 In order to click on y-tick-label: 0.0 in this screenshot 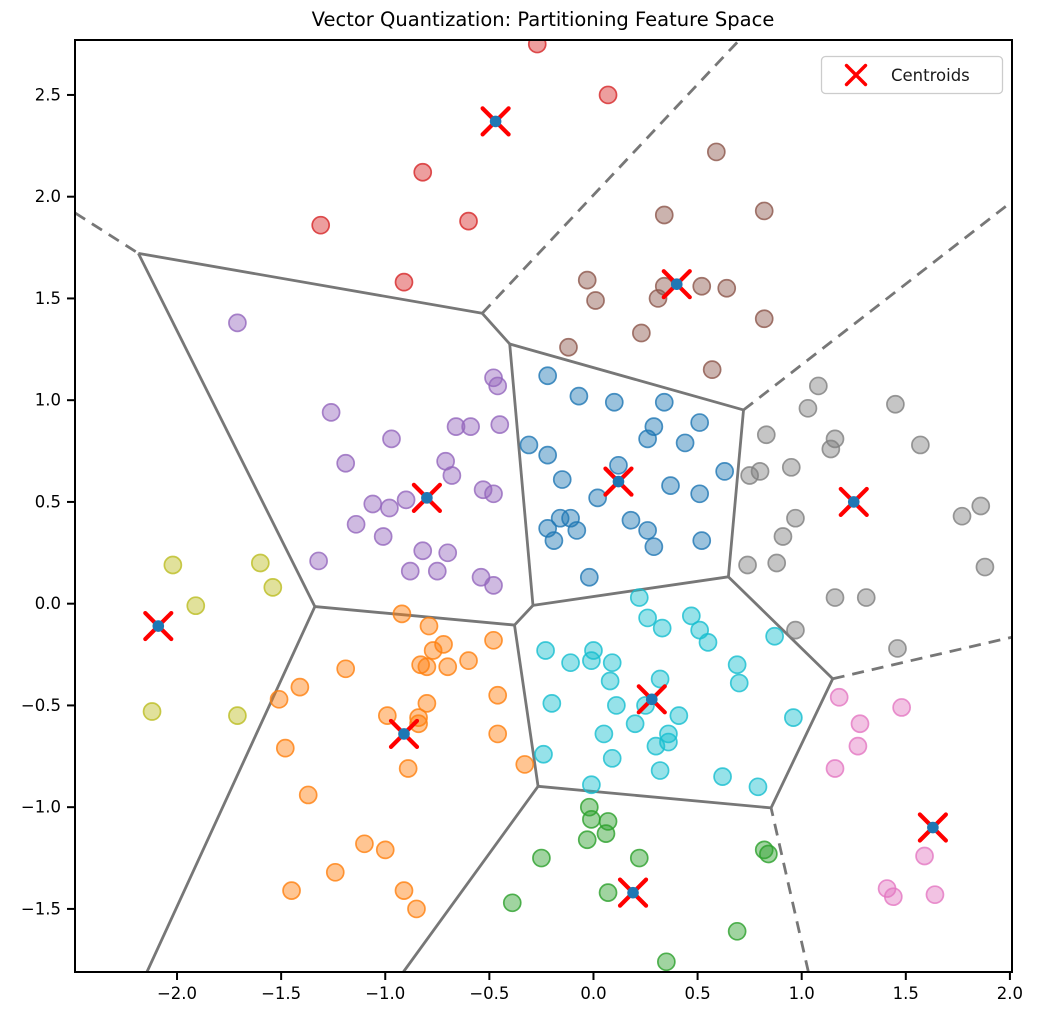, I will do `click(48, 603)`.